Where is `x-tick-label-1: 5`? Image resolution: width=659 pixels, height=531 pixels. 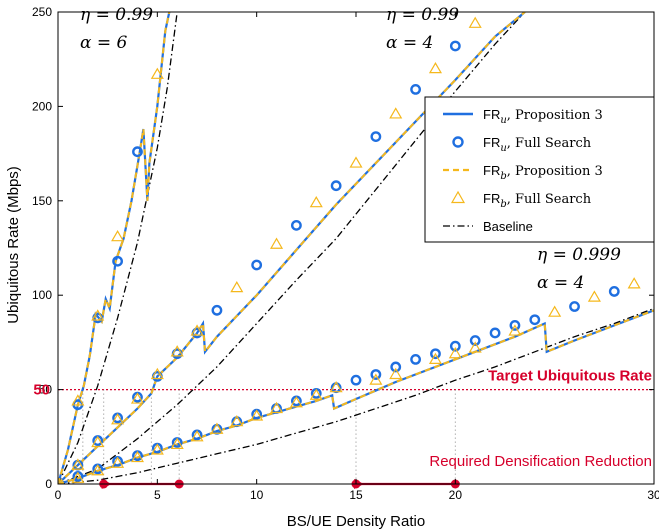
x-tick-label-1: 5 is located at coordinates (157, 495).